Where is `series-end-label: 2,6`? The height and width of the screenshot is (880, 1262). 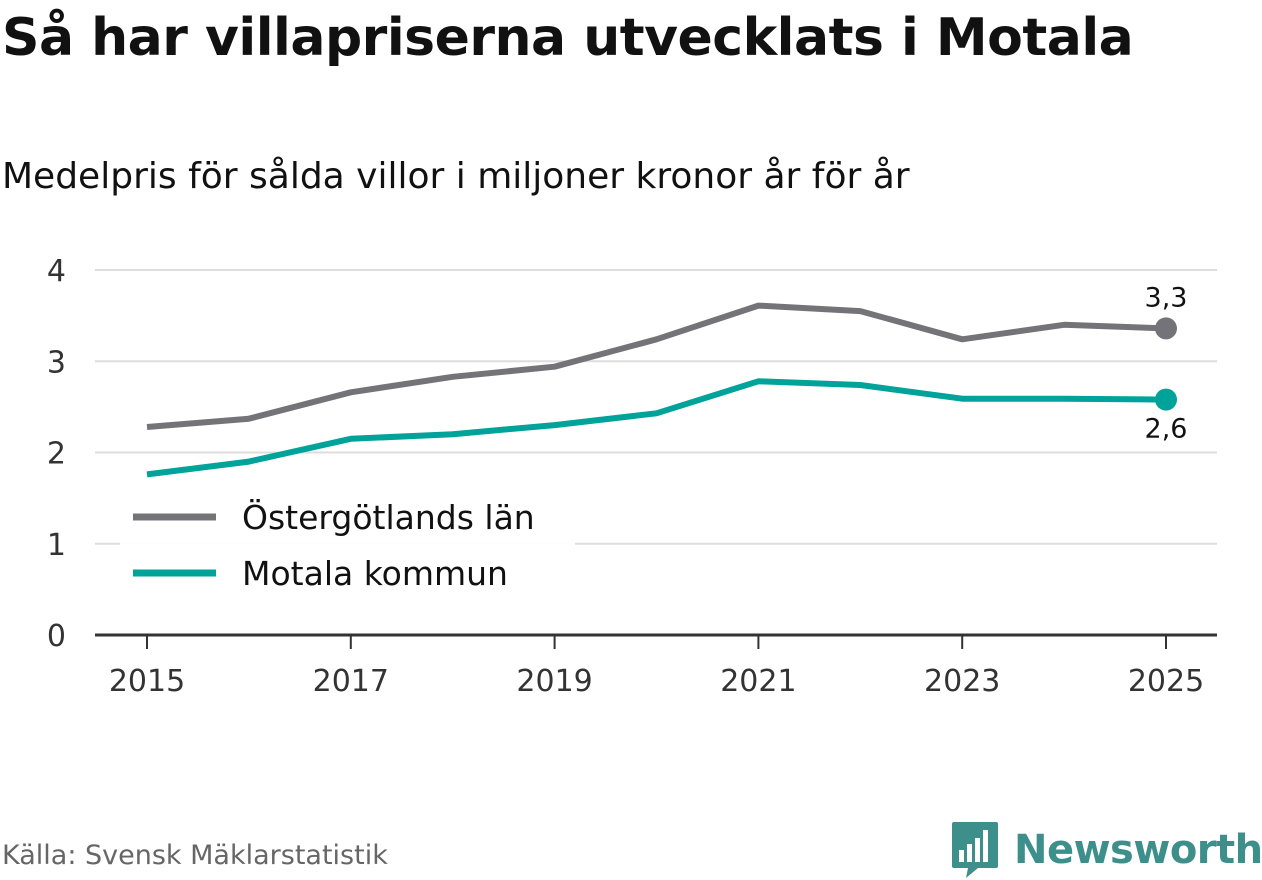
series-end-label: 2,6 is located at coordinates (1166, 429).